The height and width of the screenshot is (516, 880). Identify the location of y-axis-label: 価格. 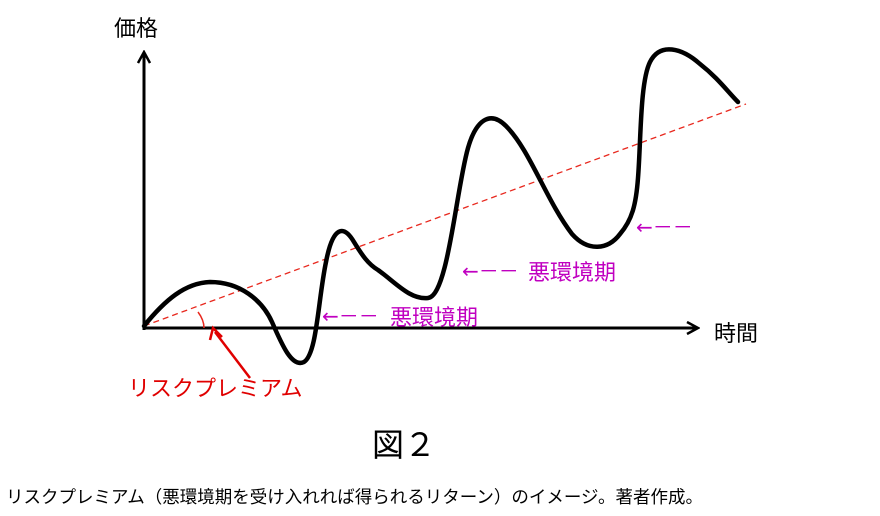
(136, 29).